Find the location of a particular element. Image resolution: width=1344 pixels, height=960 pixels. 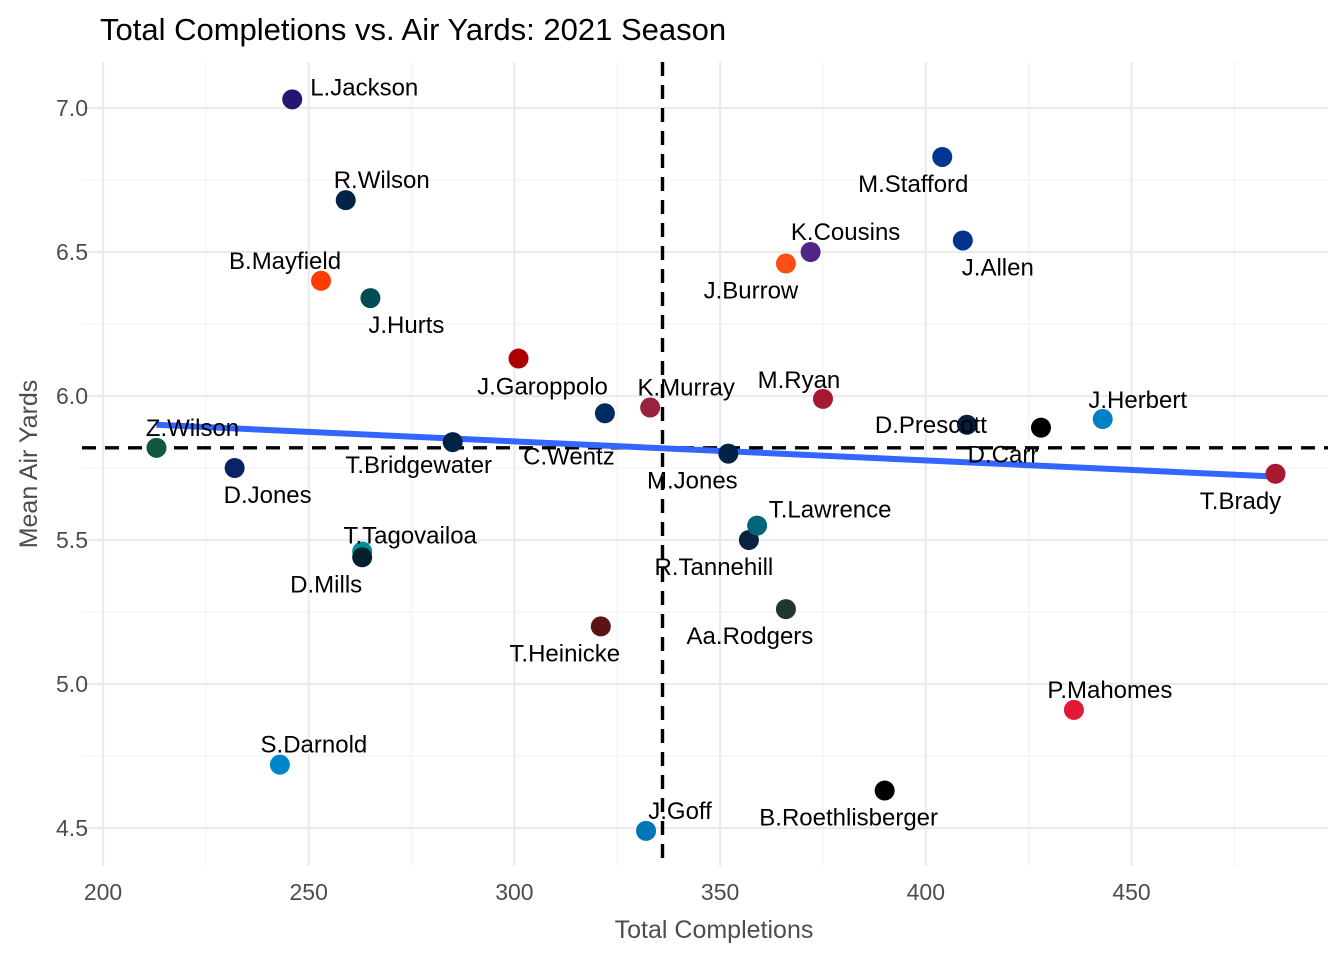

point-label: D.Jones is located at coordinates (268, 495).